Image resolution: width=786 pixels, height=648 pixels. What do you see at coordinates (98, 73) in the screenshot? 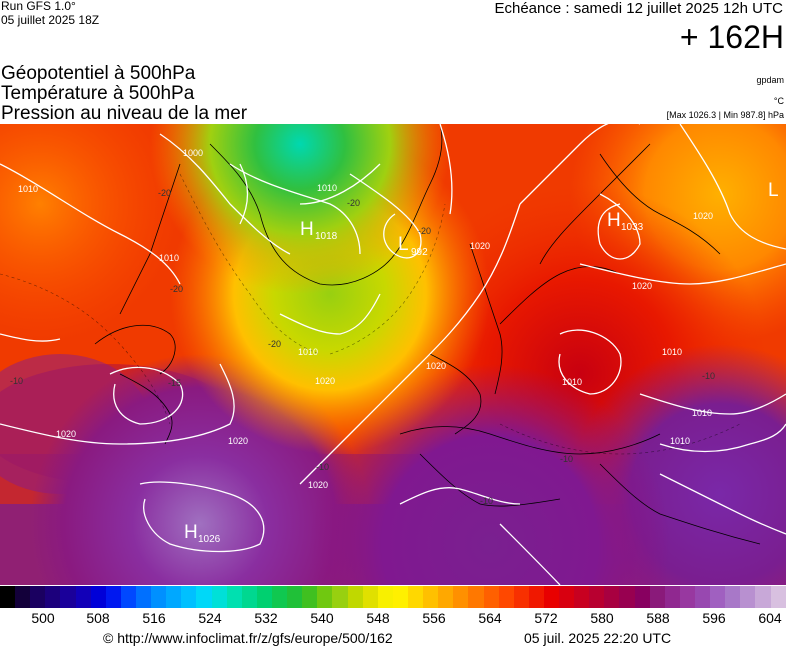
I see `layer-geopotential: Géopotentiel à 500hPa` at bounding box center [98, 73].